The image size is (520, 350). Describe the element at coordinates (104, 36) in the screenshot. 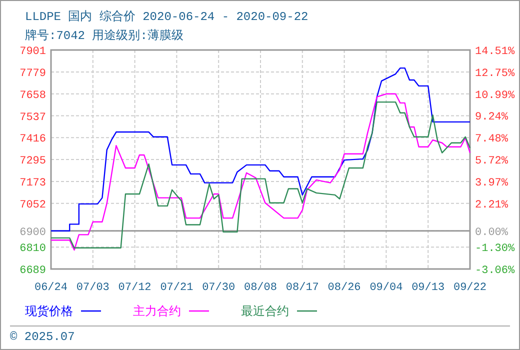

I see `chart-subtitle: 牌号:7042 用途级别:薄膜级` at that location.